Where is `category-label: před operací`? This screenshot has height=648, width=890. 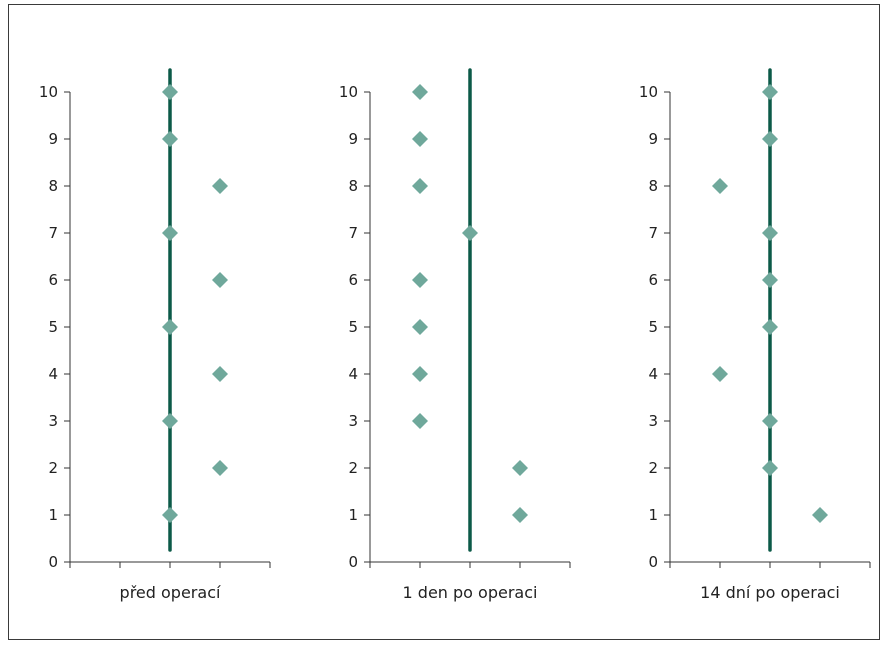 category-label: před operací is located at coordinates (170, 592).